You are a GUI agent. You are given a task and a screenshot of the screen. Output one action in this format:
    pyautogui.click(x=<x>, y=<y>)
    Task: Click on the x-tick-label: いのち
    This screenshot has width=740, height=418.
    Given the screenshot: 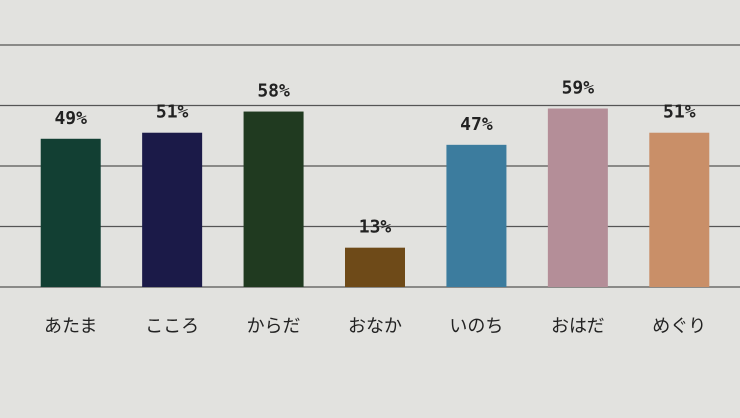 What is the action you would take?
    pyautogui.click(x=476, y=326)
    